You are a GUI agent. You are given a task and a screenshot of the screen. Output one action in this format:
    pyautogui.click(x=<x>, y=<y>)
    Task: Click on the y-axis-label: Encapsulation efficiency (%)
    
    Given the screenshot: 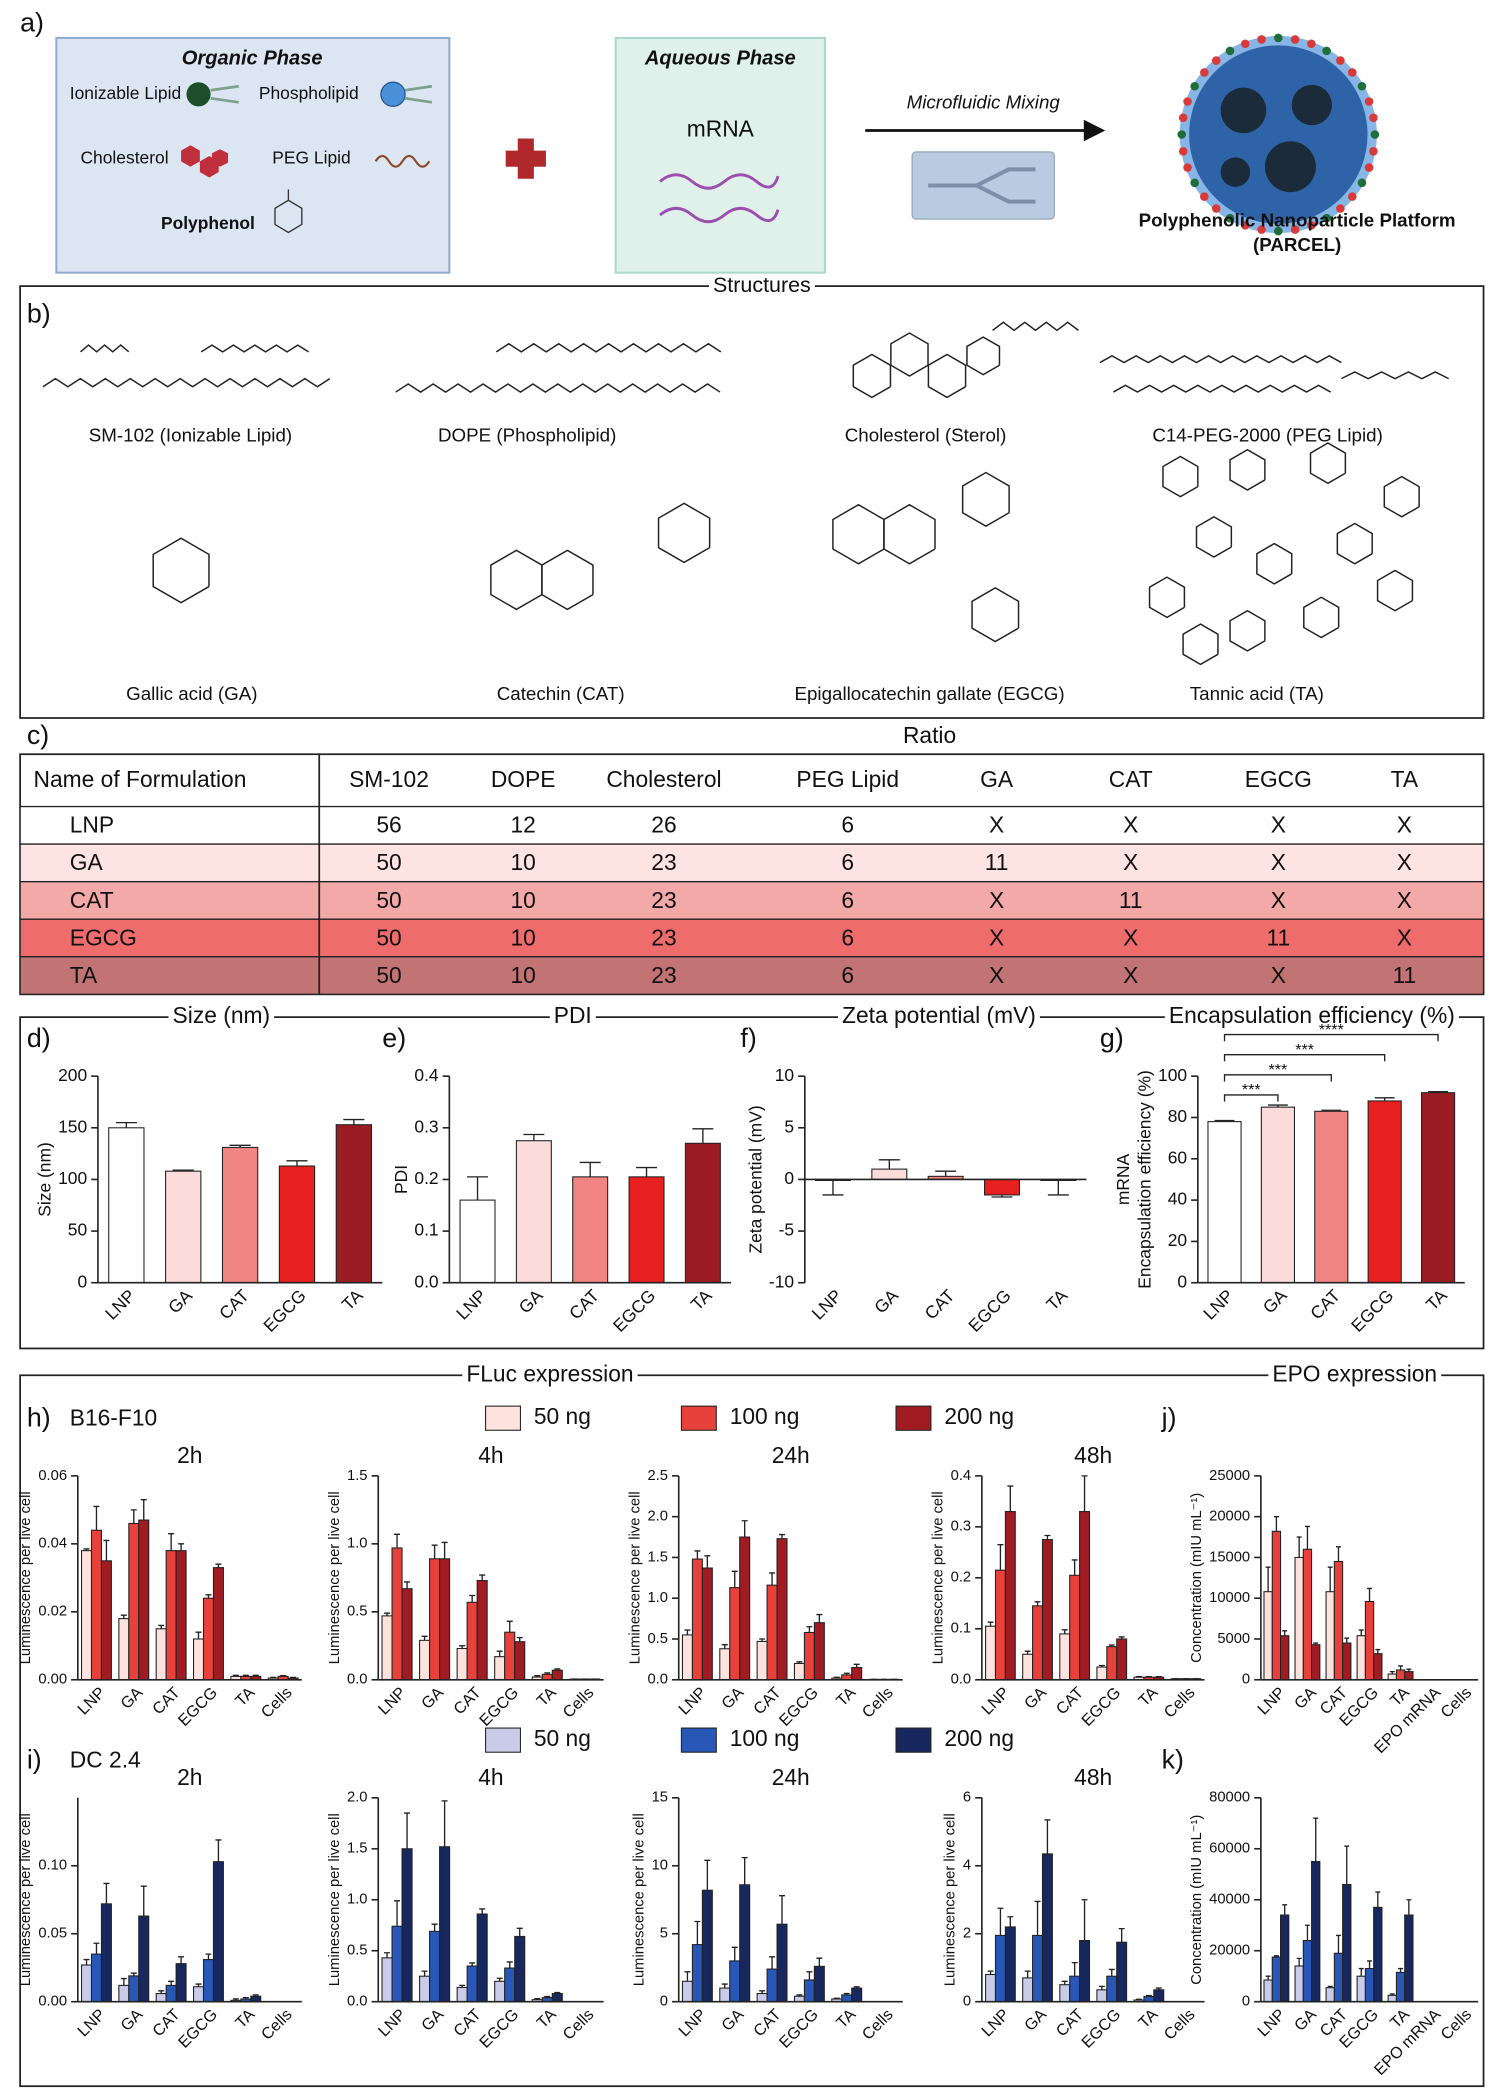 What is the action you would take?
    pyautogui.click(x=1145, y=1179)
    